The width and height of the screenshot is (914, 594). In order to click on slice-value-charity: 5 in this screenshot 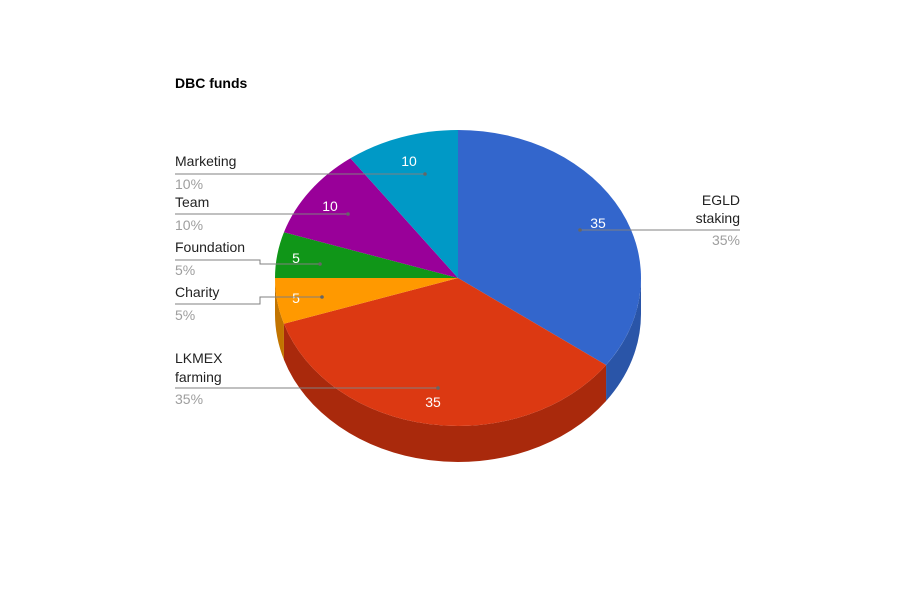, I will do `click(296, 298)`.